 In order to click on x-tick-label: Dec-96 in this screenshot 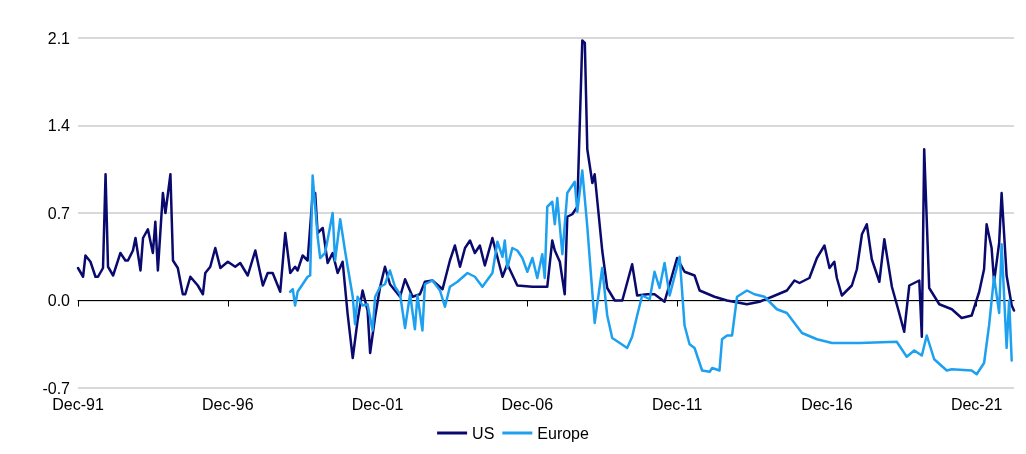, I will do `click(228, 404)`.